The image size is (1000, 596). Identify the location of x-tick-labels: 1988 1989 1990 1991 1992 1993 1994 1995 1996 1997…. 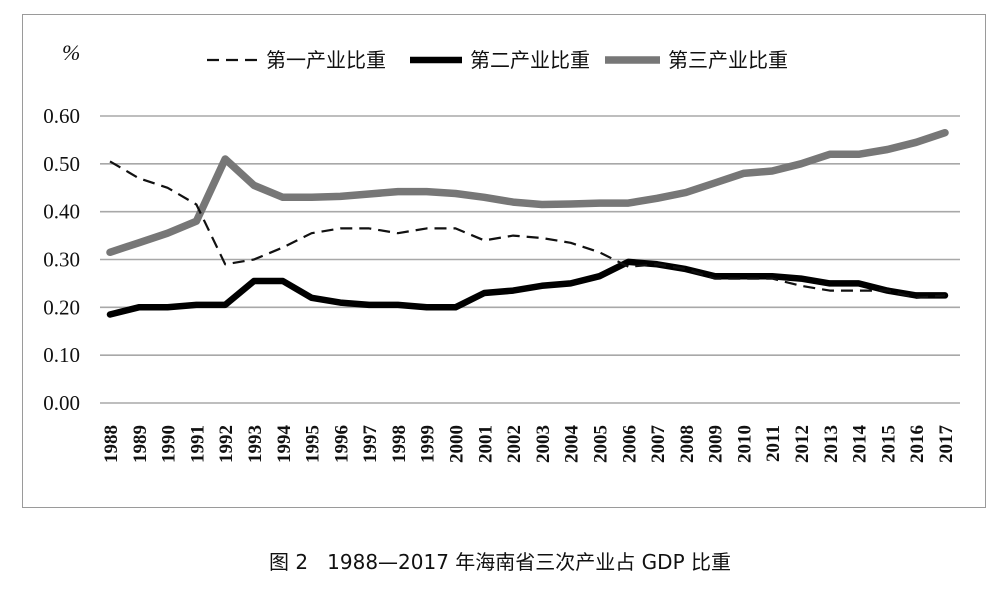
(529, 444).